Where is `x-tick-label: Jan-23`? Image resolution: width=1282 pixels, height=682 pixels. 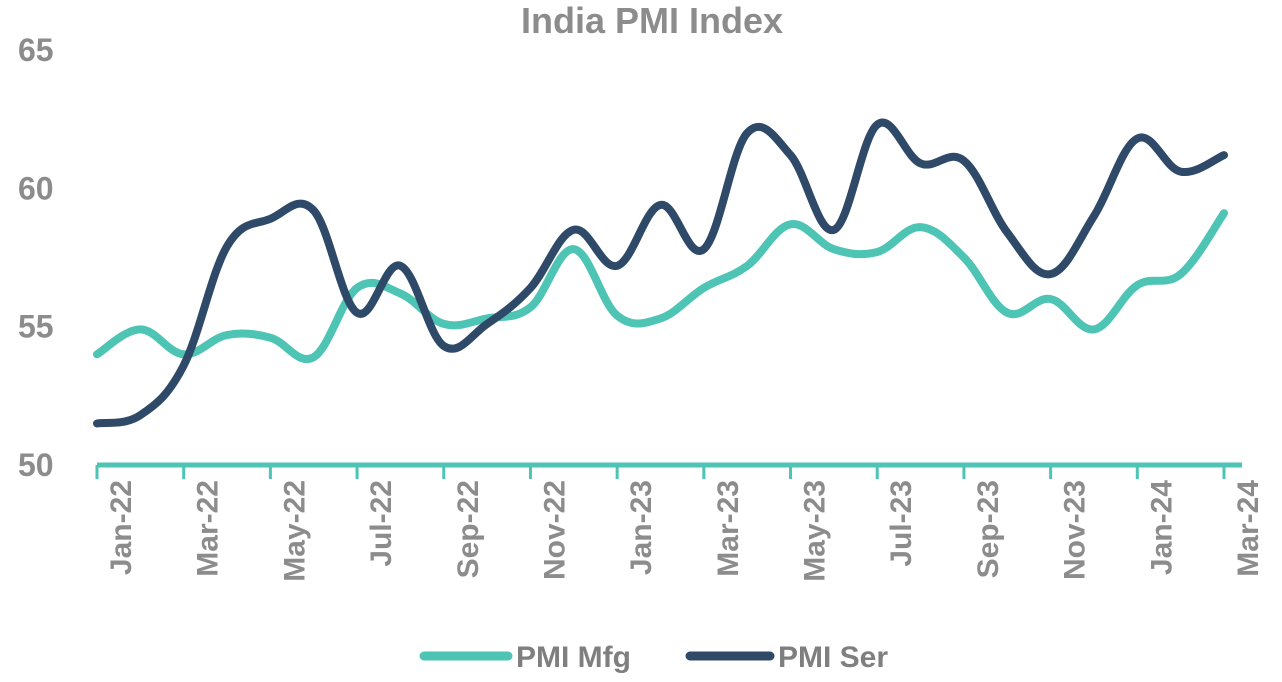 x-tick-label: Jan-23 is located at coordinates (641, 527).